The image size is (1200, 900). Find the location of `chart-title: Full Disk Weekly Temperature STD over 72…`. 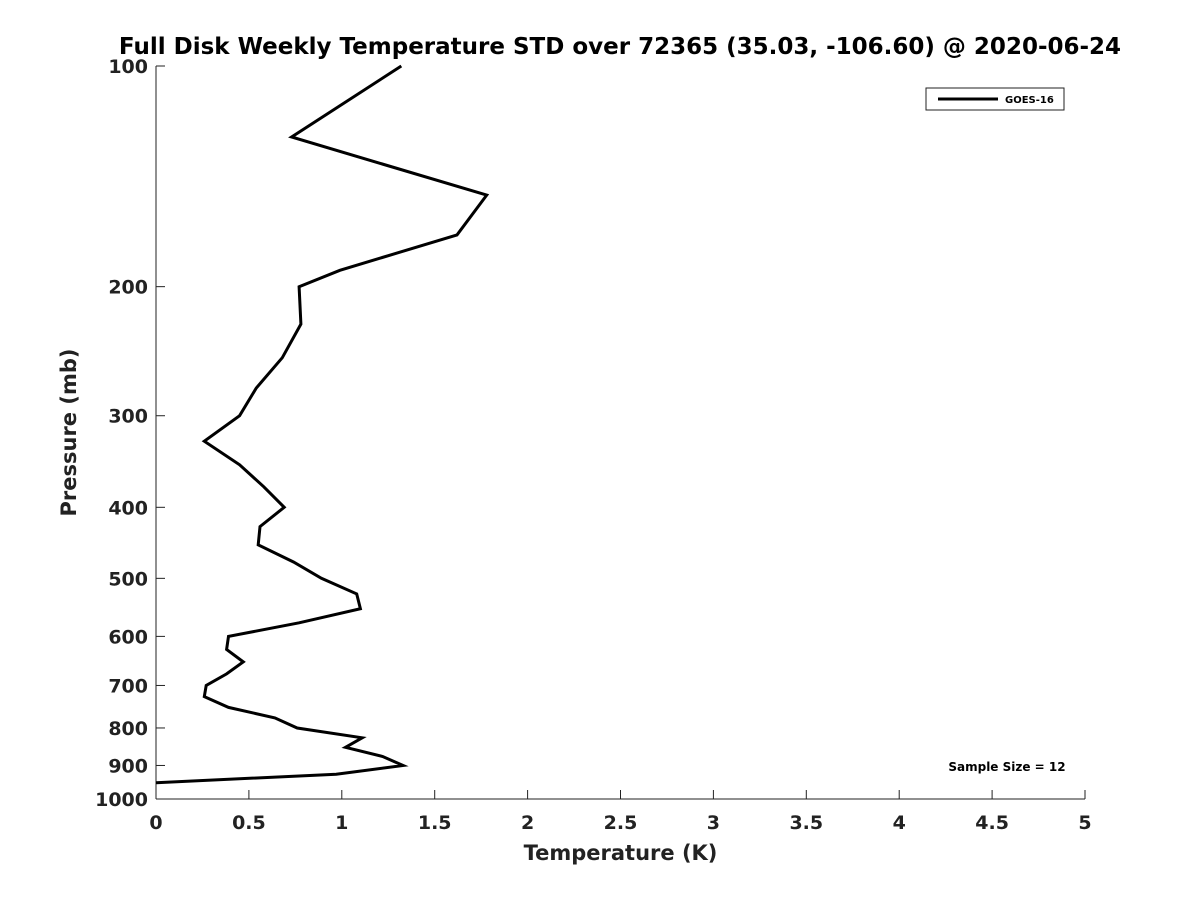

chart-title: Full Disk Weekly Temperature STD over 72… is located at coordinates (620, 47).